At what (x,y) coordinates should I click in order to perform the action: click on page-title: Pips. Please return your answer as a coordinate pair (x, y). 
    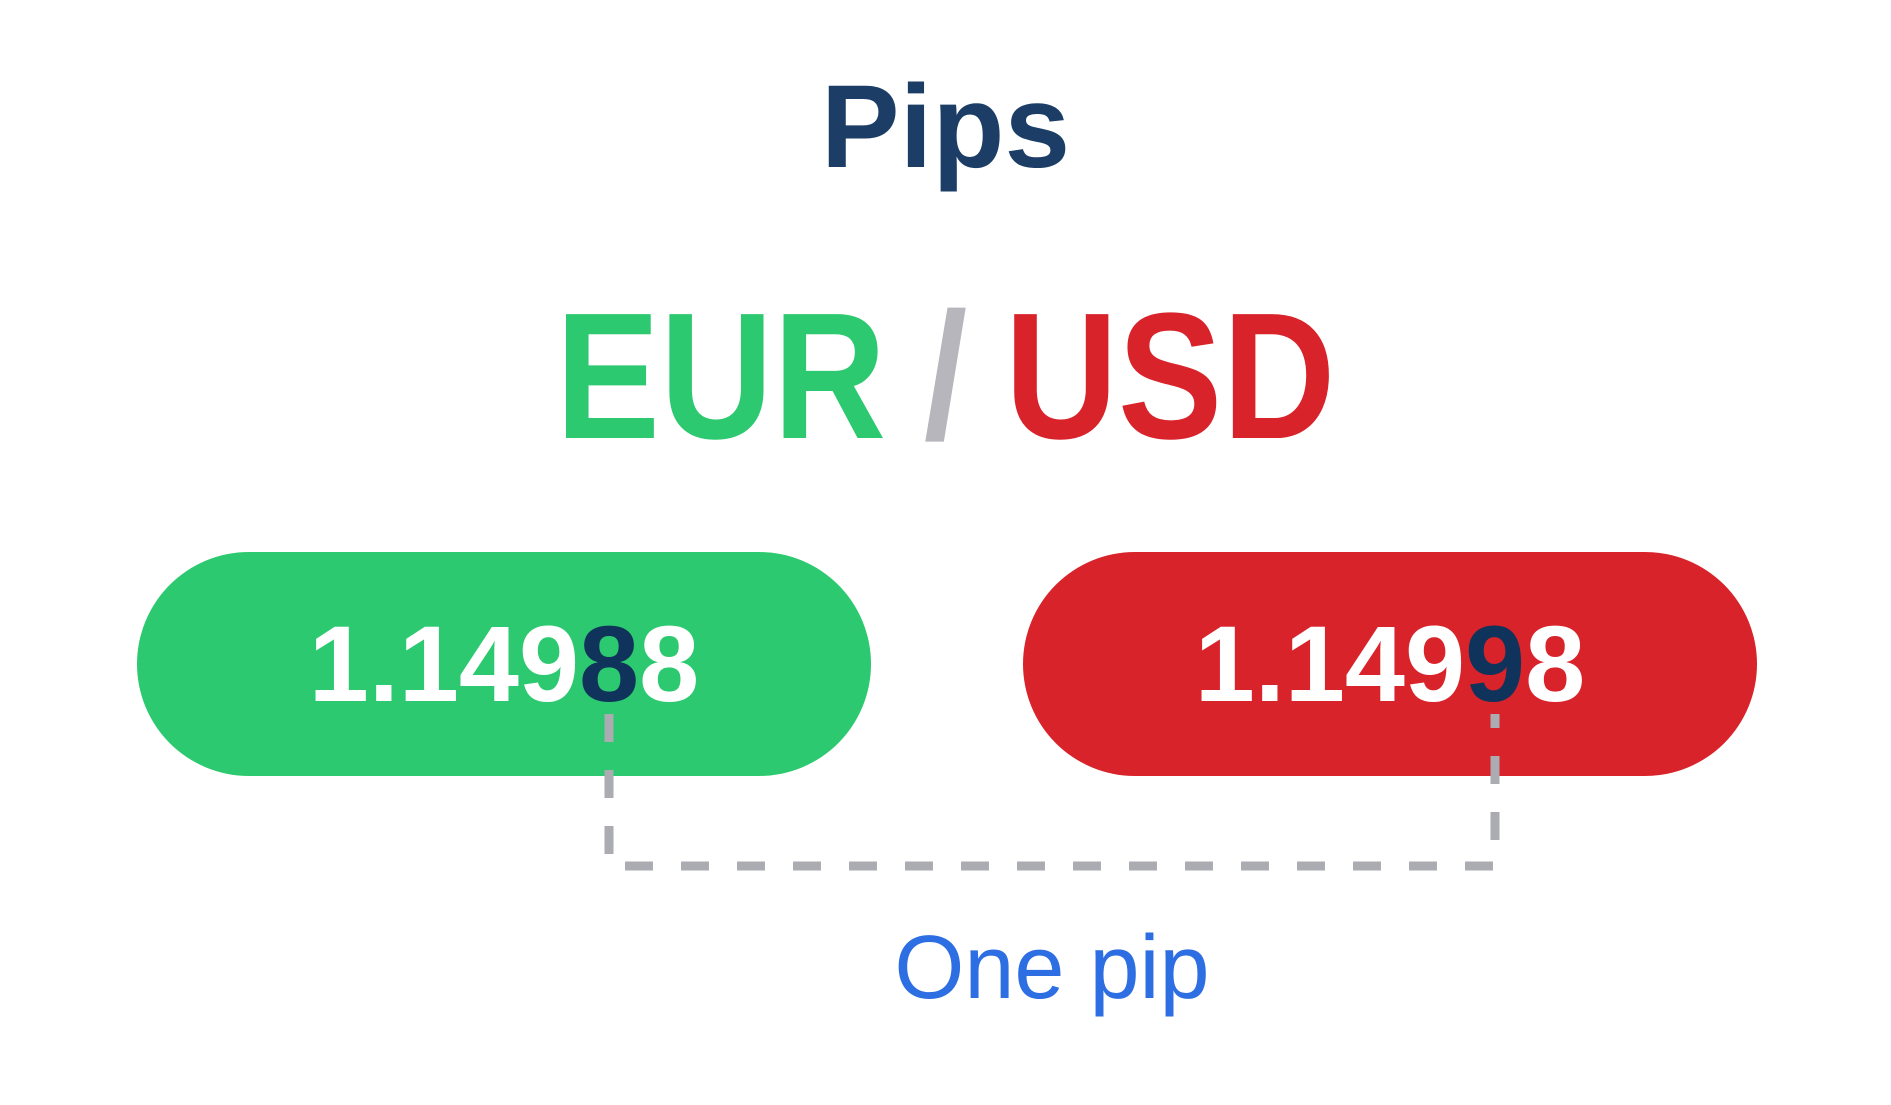
    Looking at the image, I should click on (945, 127).